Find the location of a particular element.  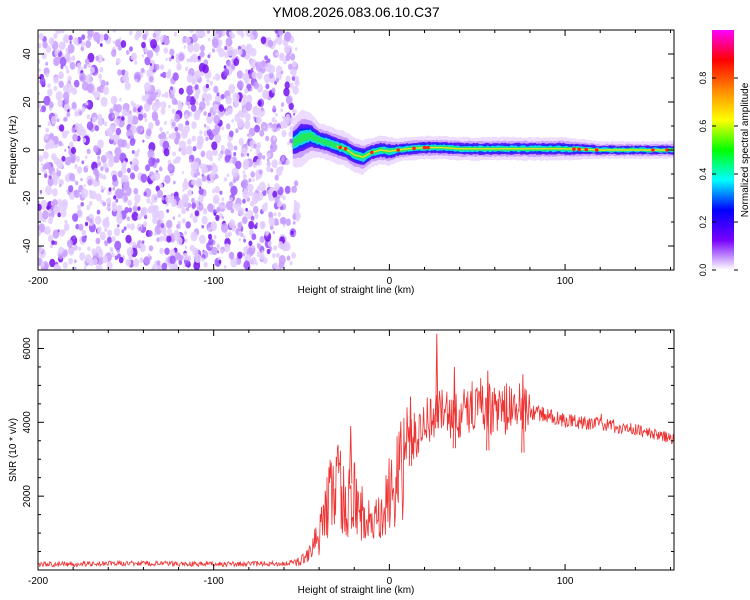

x-tick-label: -200 is located at coordinates (38, 581).